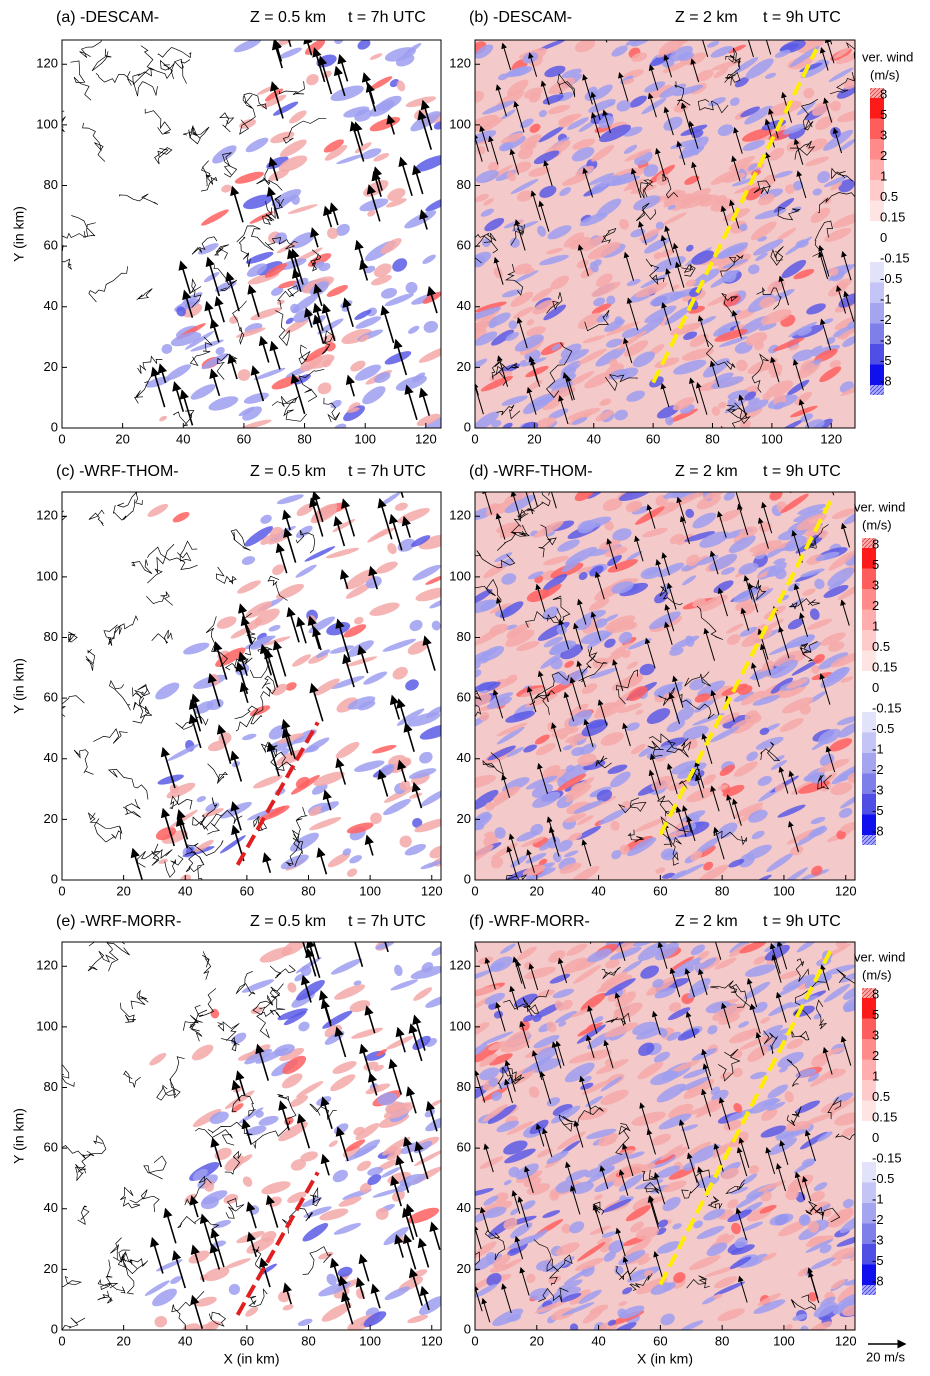 The width and height of the screenshot is (930, 1376). What do you see at coordinates (467, 426) in the screenshot?
I see `y-tick-label: 0` at bounding box center [467, 426].